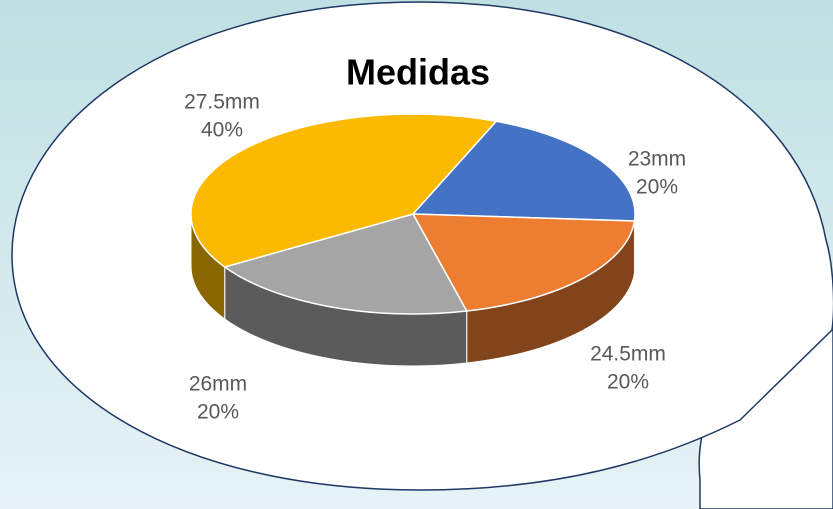  What do you see at coordinates (657, 159) in the screenshot?
I see `category-label: 23mm` at bounding box center [657, 159].